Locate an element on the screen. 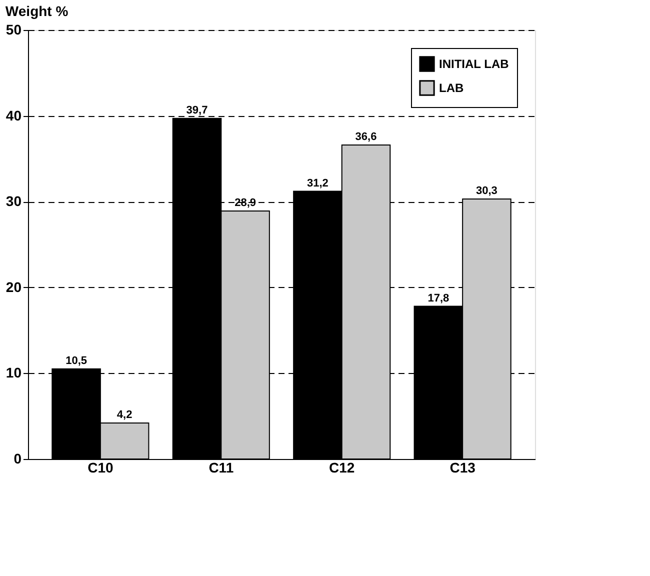  text: 30,3 is located at coordinates (487, 191).